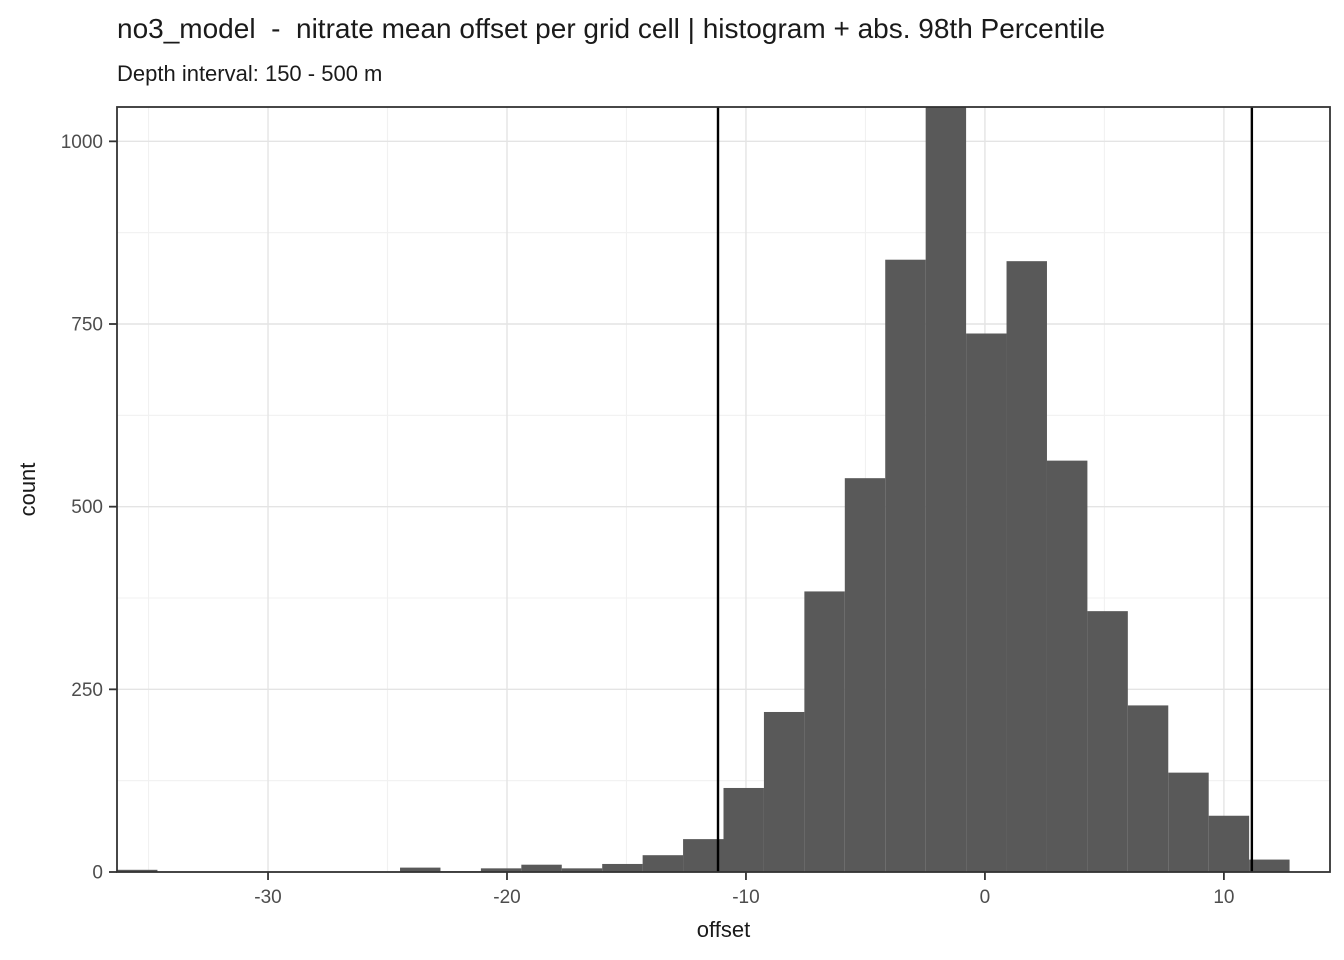  What do you see at coordinates (97, 873) in the screenshot?
I see `y-tick-label: 0` at bounding box center [97, 873].